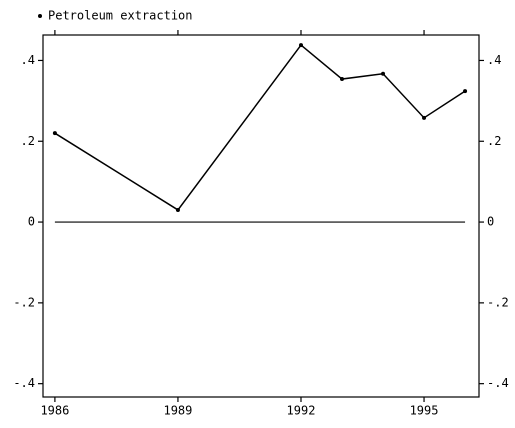  Describe the element at coordinates (498, 383) in the screenshot. I see `y2-tick-label: -.4` at that location.